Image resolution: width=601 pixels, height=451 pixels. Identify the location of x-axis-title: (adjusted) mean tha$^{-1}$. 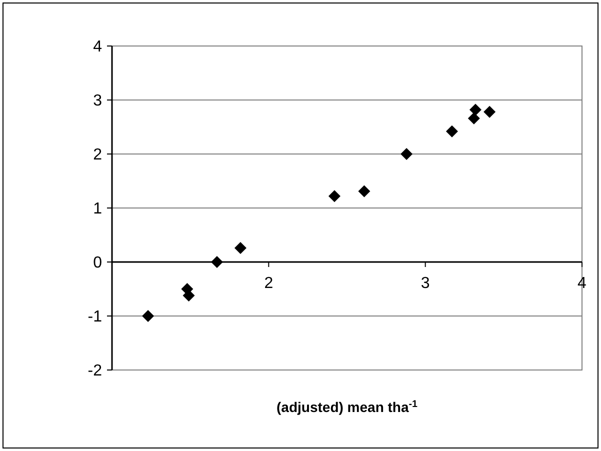
(347, 406).